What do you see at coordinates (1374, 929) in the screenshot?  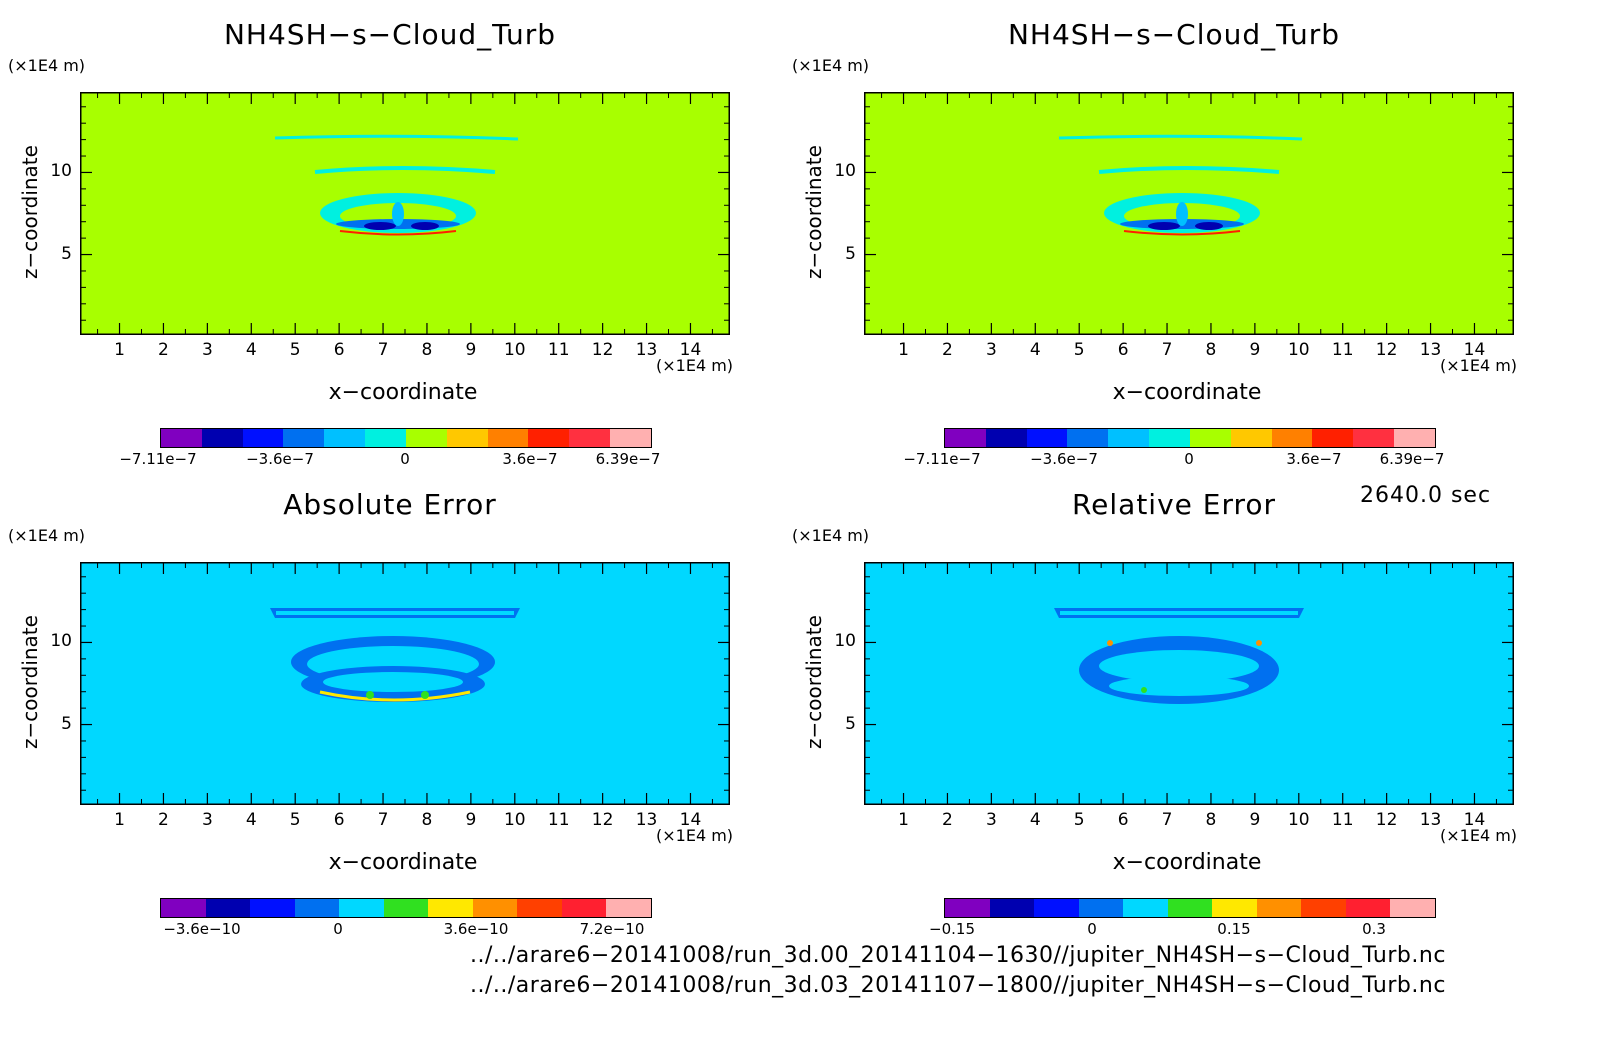 I see `colorbar-label: 0.3` at bounding box center [1374, 929].